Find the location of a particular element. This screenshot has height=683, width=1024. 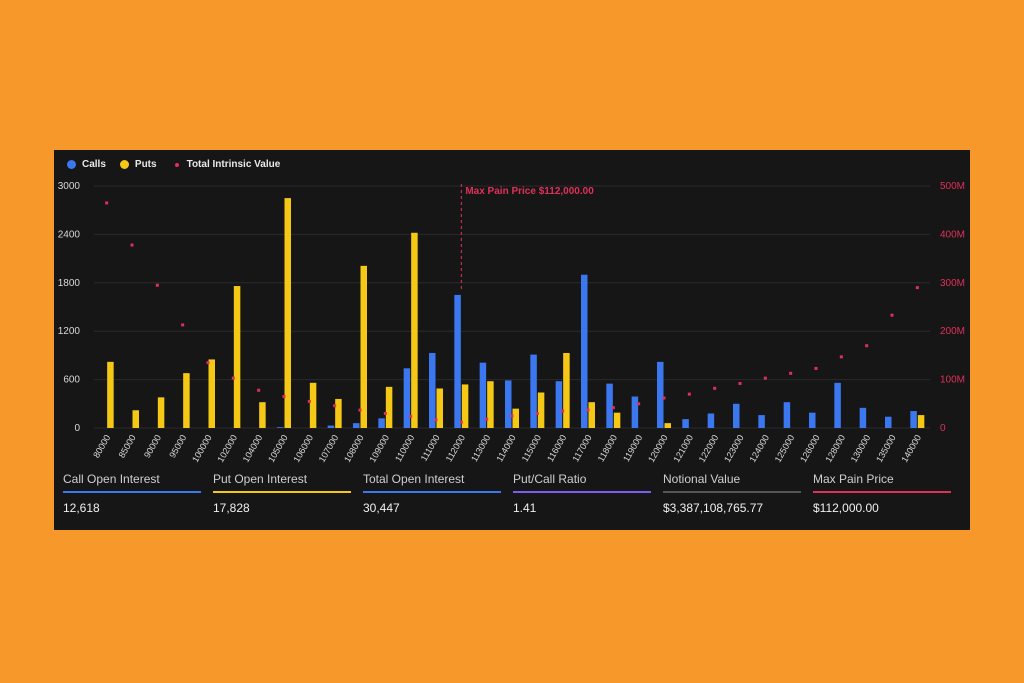

max-pain-marker-label: Max Pain Price $112,000.00 is located at coordinates (529, 191).